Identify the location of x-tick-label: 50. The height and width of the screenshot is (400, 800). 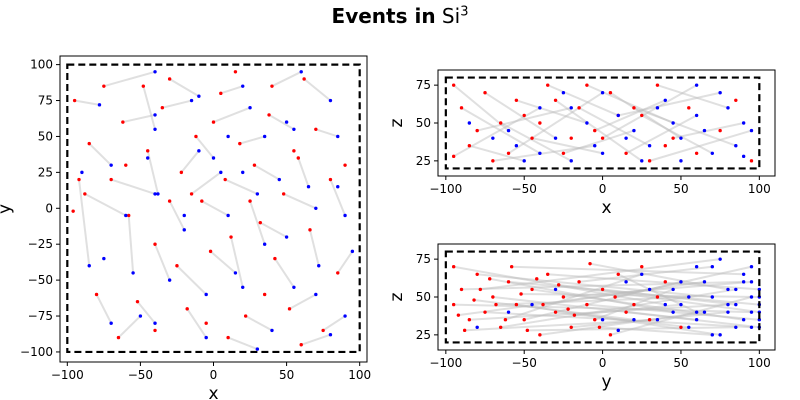
(286, 375).